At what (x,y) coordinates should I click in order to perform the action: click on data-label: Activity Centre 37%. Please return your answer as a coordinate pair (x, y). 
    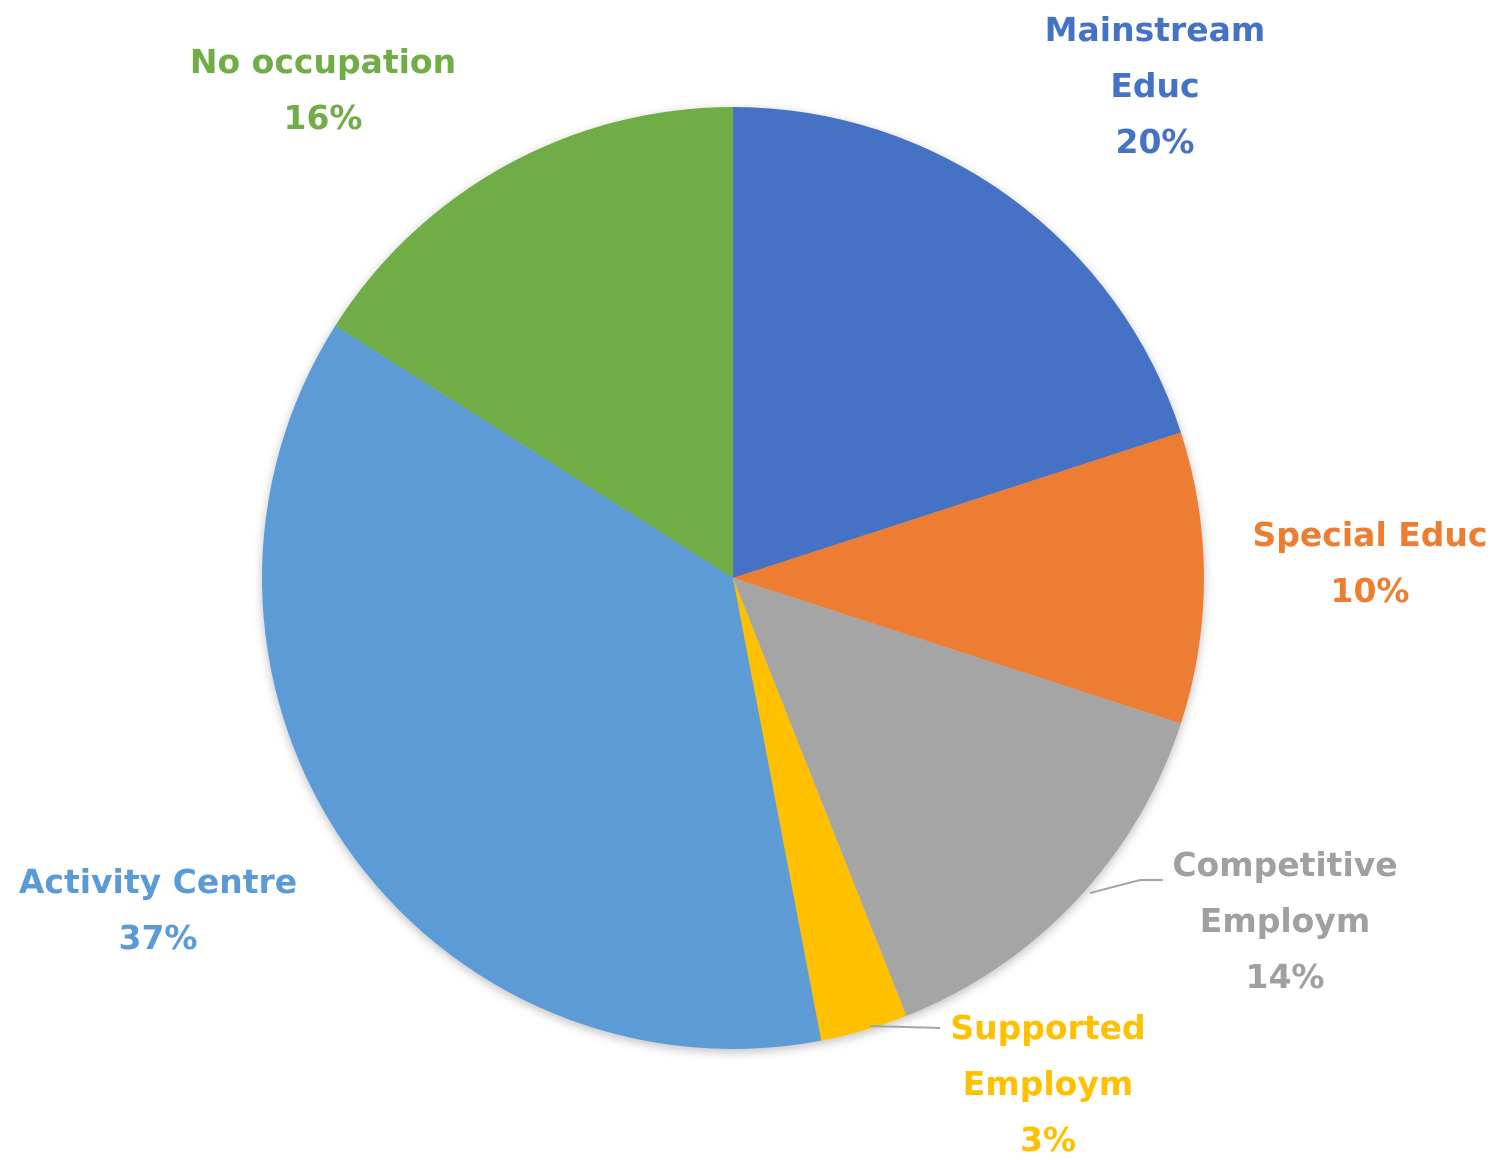
    Looking at the image, I should click on (159, 910).